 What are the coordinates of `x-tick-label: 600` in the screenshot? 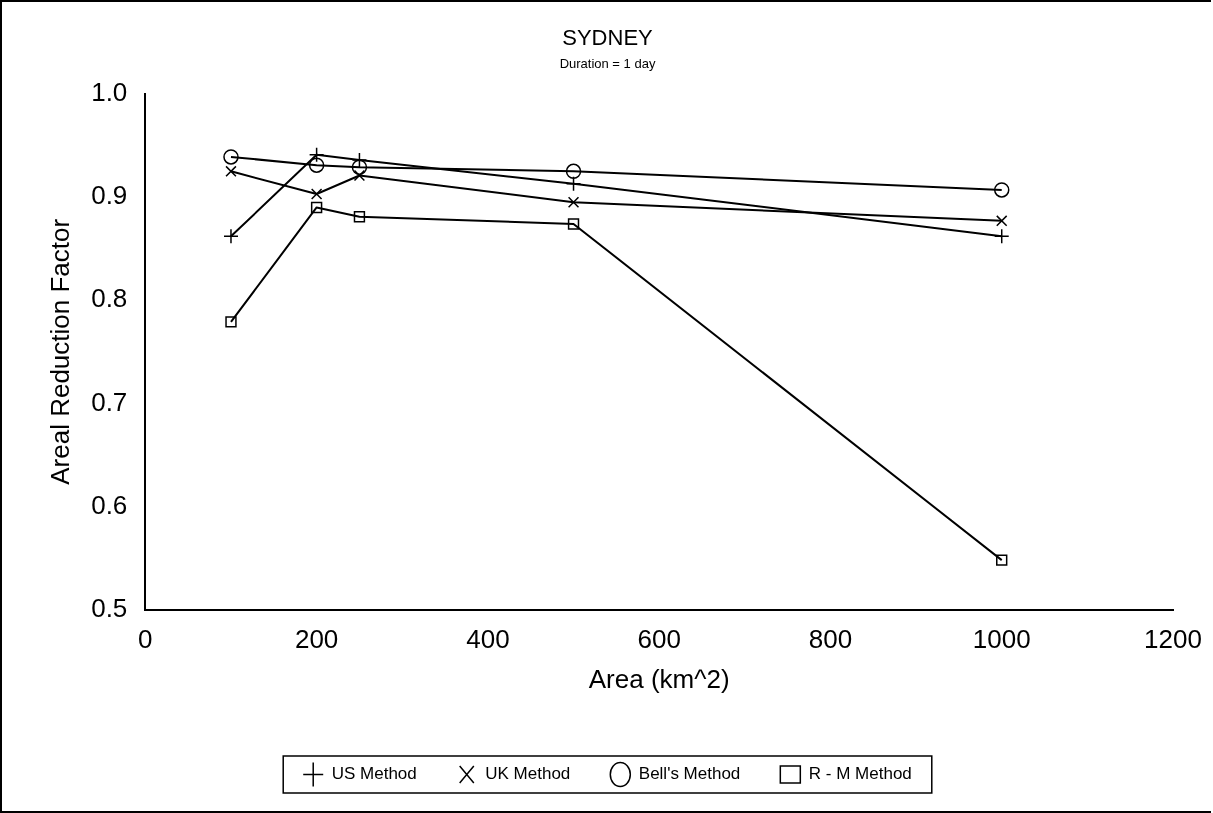 It's located at (659, 639).